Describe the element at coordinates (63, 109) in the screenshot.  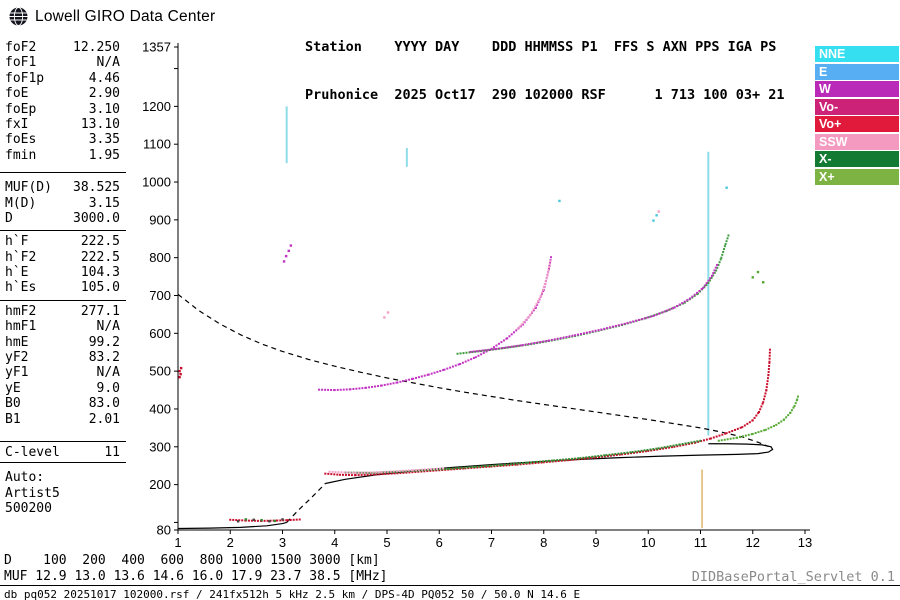
I see `param-row-foep: foEp 3.10` at that location.